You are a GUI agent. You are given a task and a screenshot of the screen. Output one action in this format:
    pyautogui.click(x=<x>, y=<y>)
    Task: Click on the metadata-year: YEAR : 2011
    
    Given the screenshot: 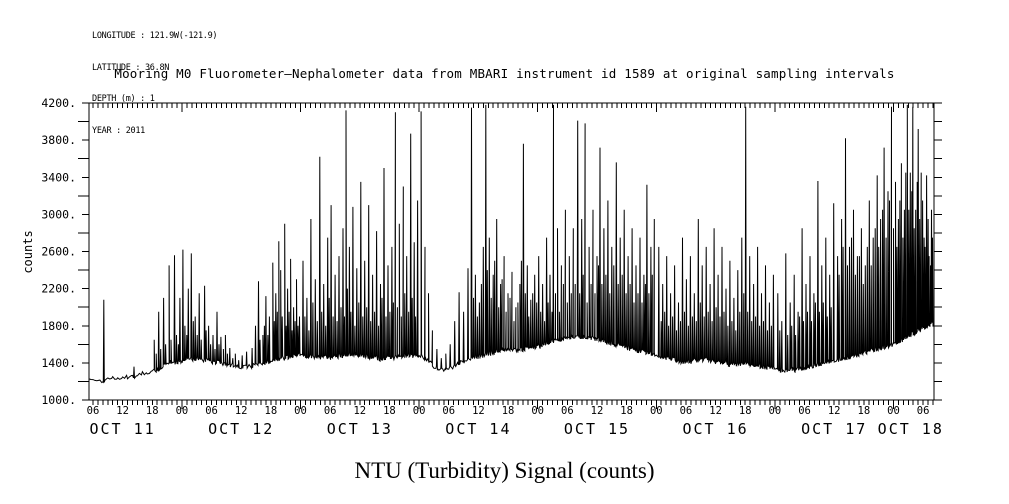 What is the action you would take?
    pyautogui.click(x=118, y=130)
    